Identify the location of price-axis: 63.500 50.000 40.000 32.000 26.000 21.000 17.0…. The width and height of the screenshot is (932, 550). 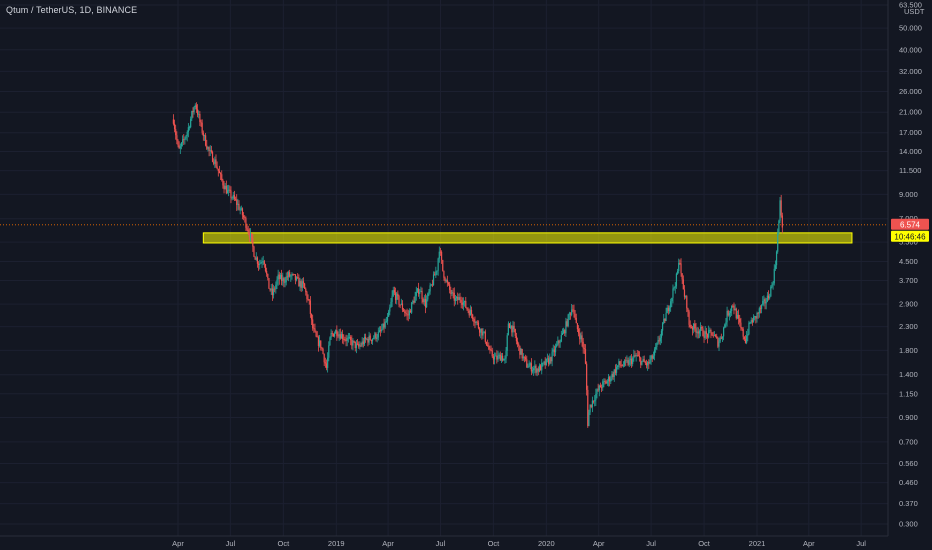
(906, 268).